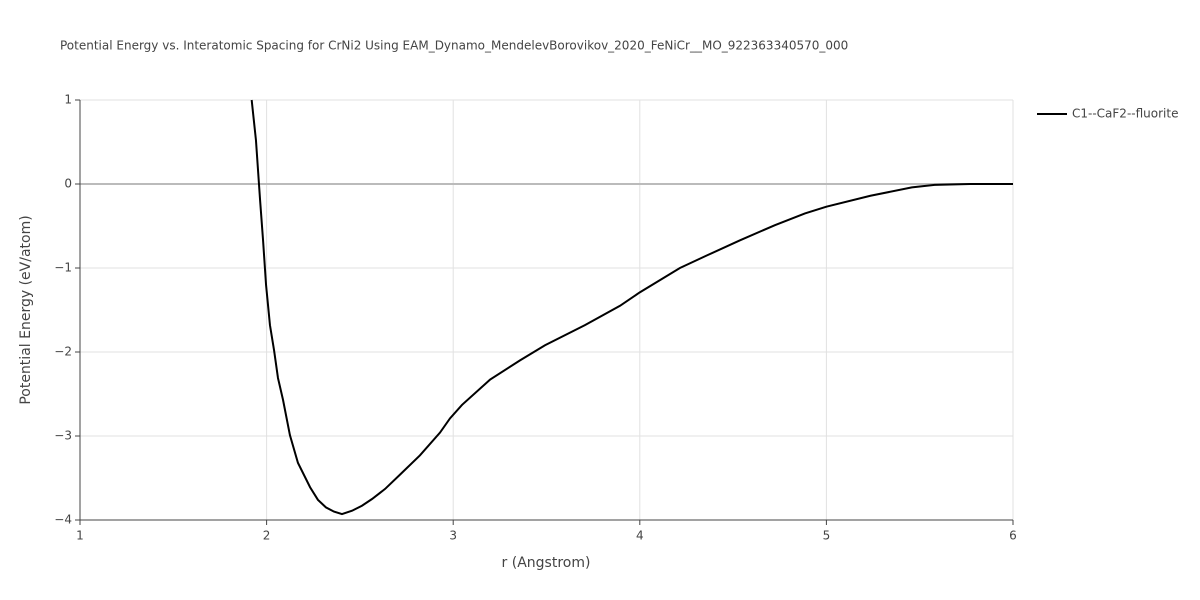 The width and height of the screenshot is (1200, 600). What do you see at coordinates (68, 100) in the screenshot?
I see `y-tick-label: 1` at bounding box center [68, 100].